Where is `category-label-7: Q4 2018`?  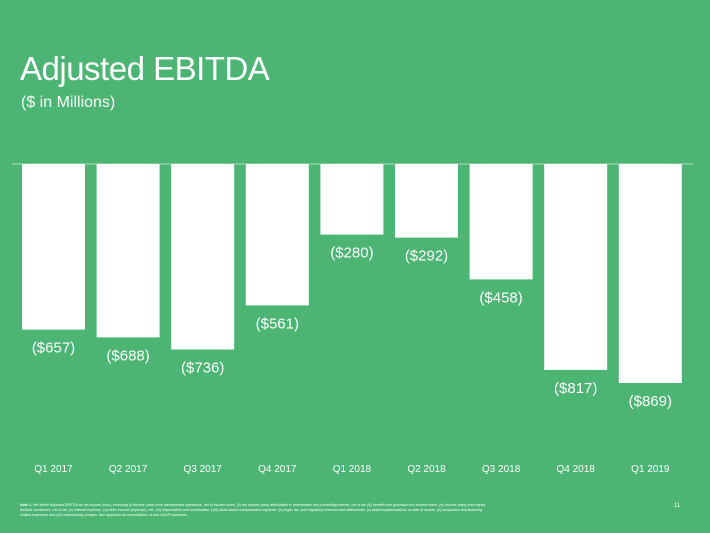 category-label-7: Q4 2018 is located at coordinates (576, 469).